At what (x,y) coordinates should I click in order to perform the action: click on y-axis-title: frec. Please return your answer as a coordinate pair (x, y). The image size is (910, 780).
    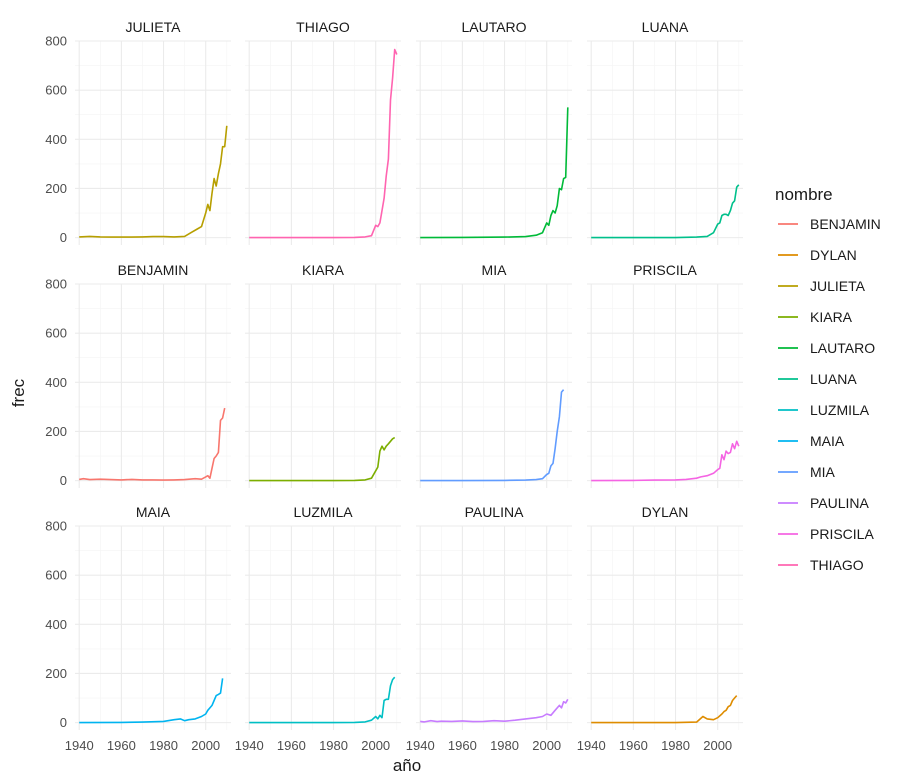
    Looking at the image, I should click on (18, 392).